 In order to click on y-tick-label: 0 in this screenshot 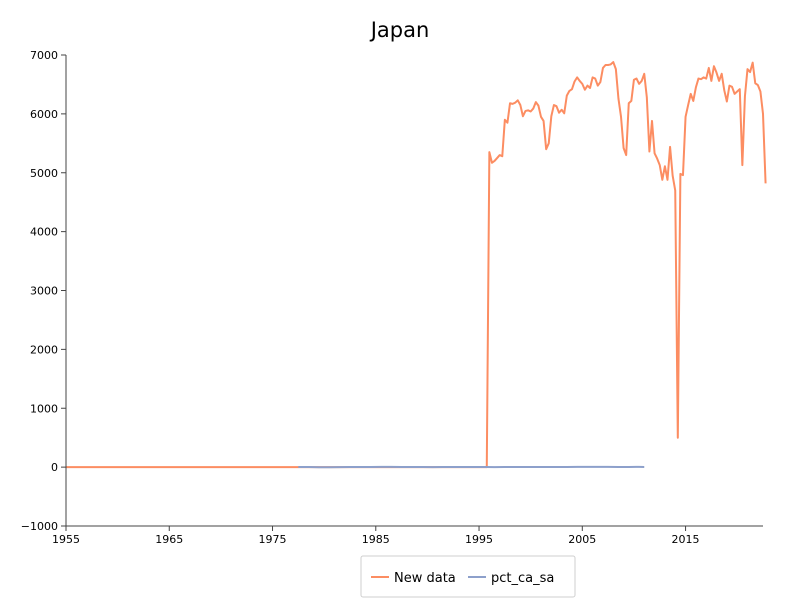, I will do `click(54, 467)`.